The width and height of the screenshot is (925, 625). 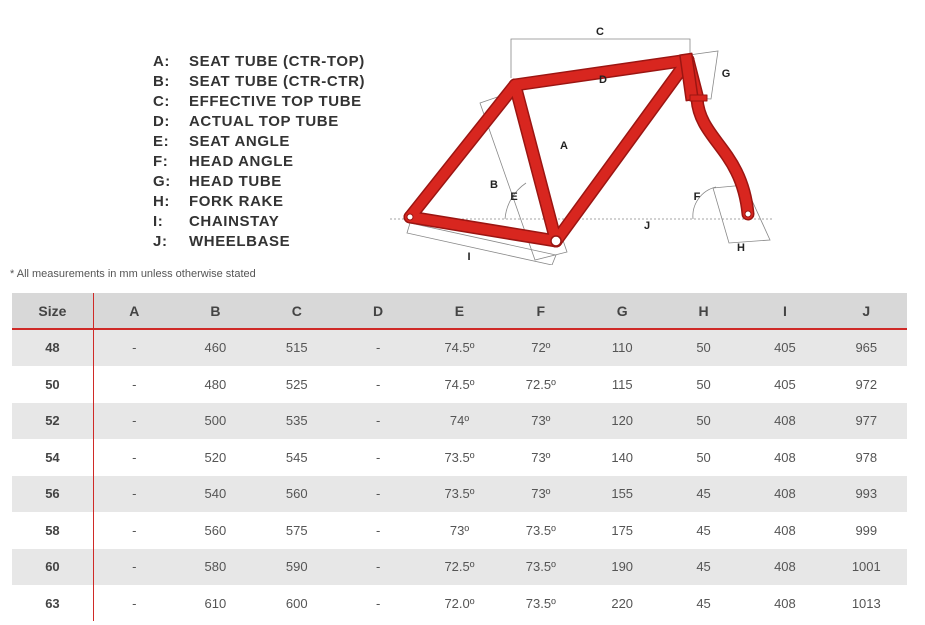 What do you see at coordinates (459, 311) in the screenshot?
I see `column-header: E` at bounding box center [459, 311].